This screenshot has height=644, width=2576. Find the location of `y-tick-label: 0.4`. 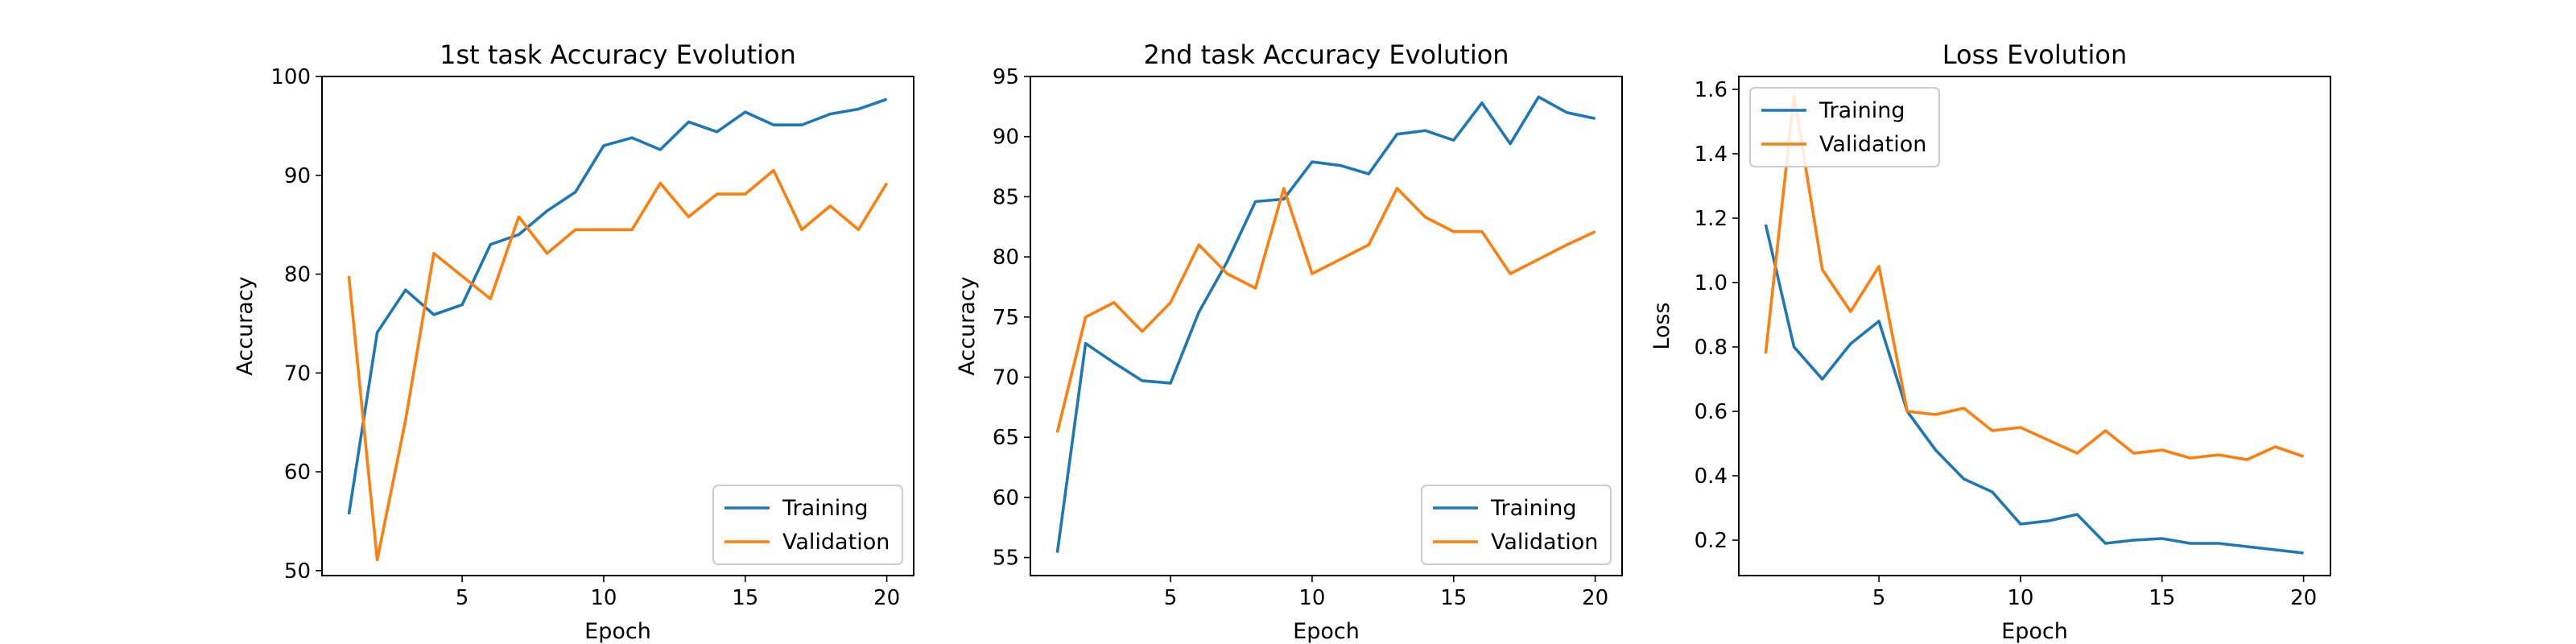

y-tick-label: 0.4 is located at coordinates (1711, 476).